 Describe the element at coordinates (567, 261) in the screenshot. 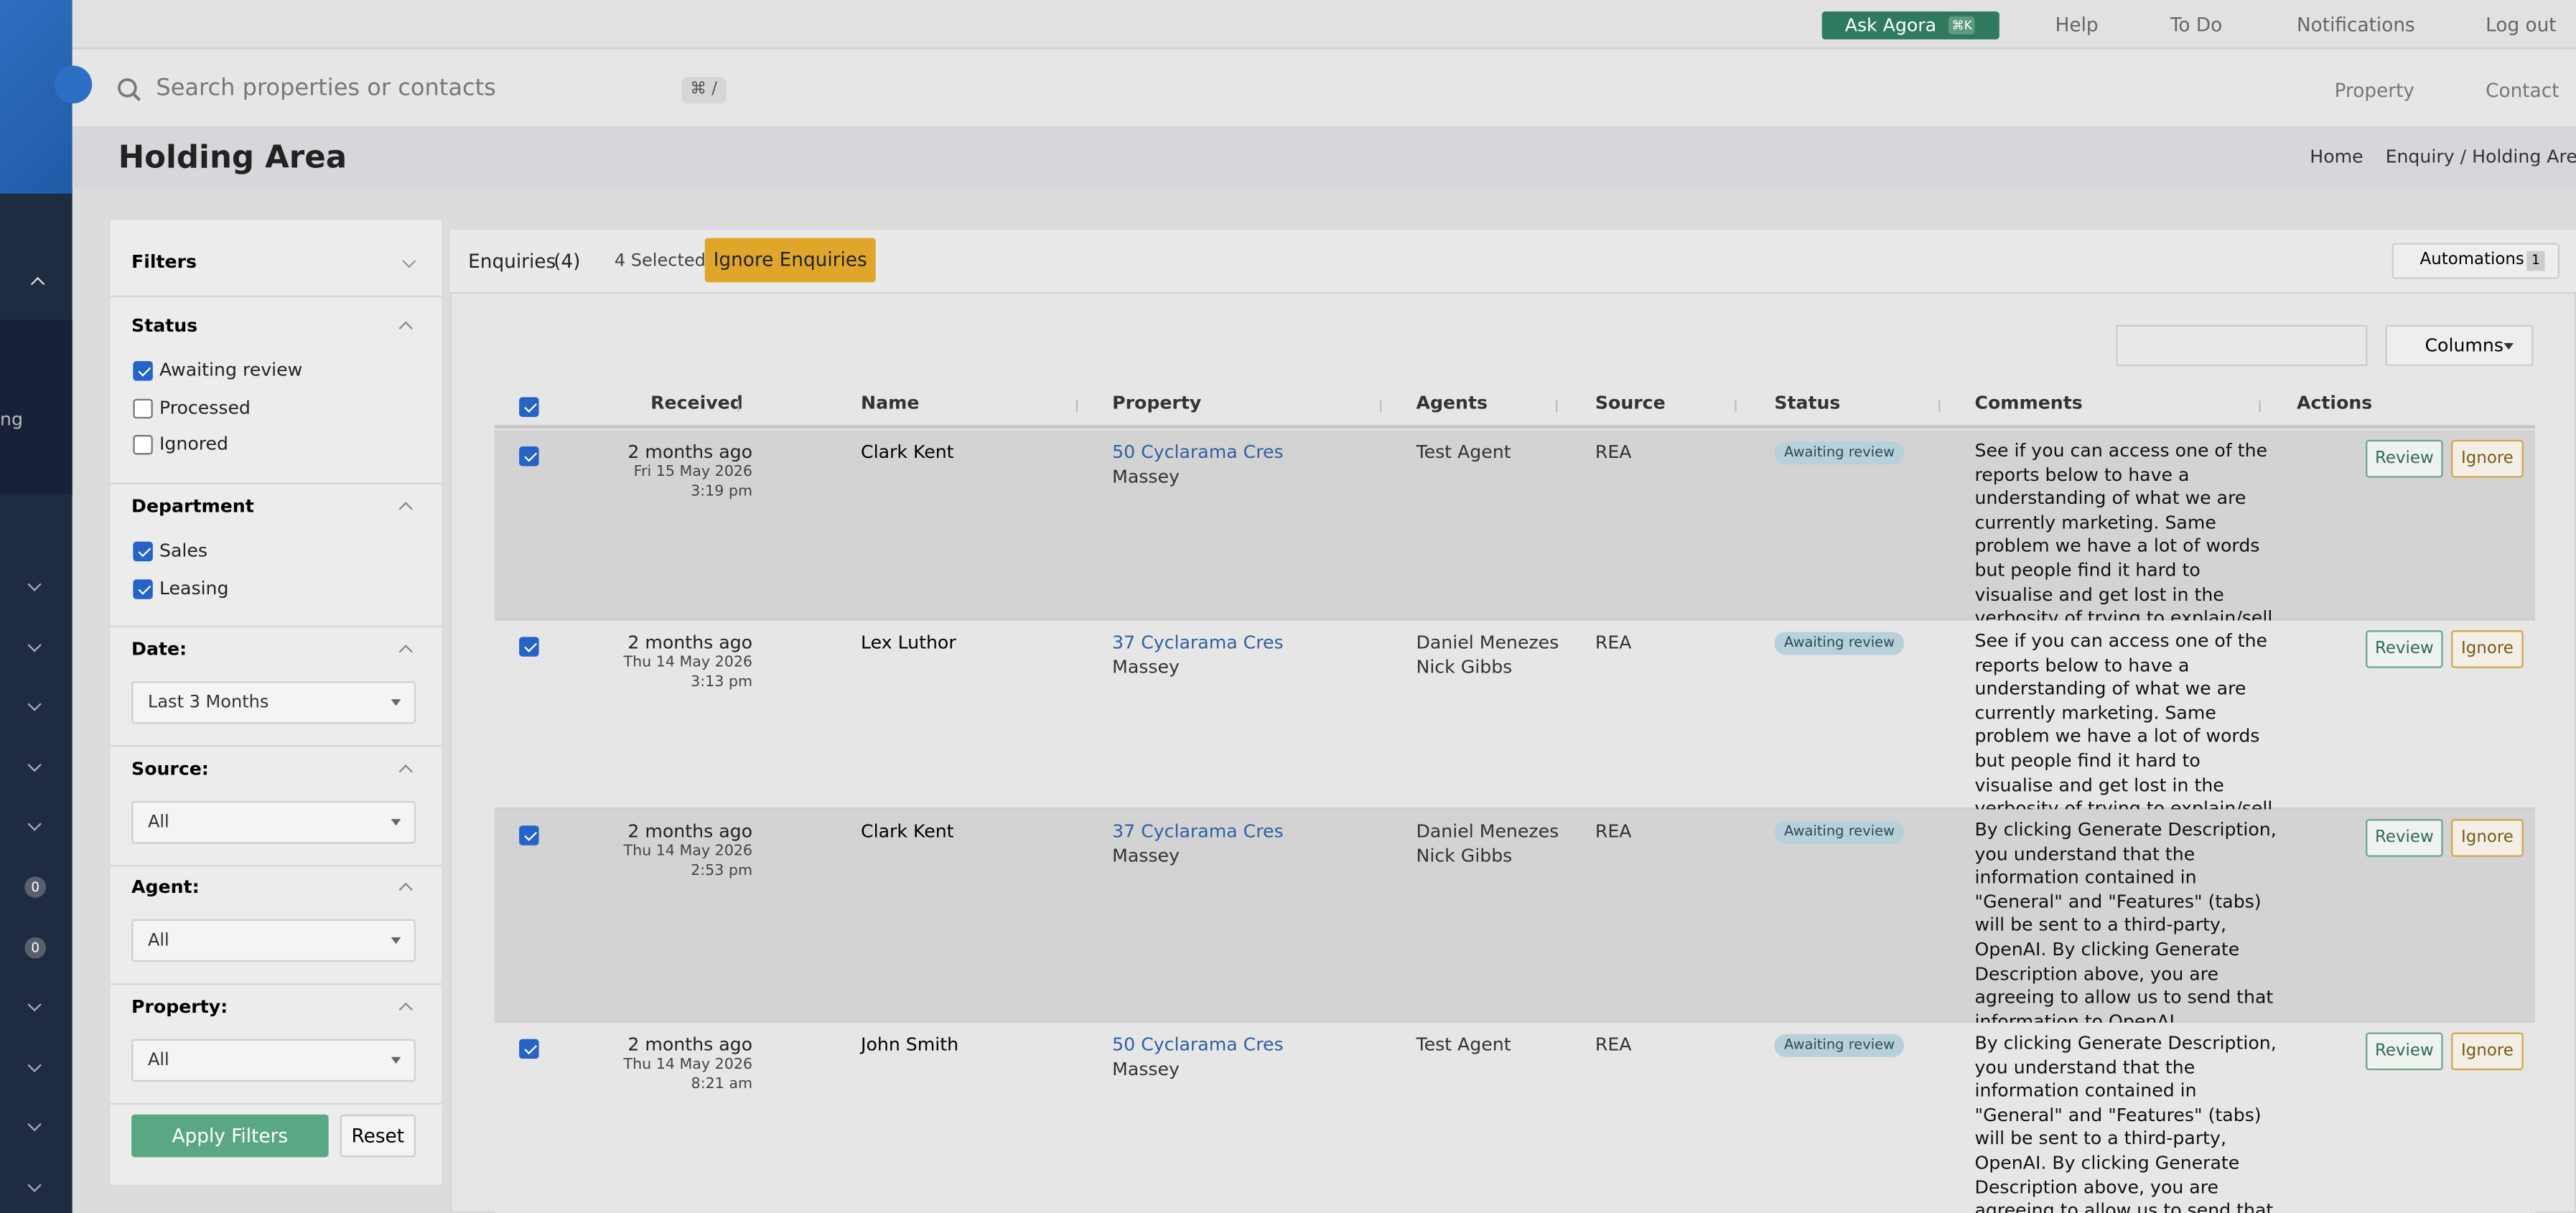

I see `tab-count: (4)` at that location.